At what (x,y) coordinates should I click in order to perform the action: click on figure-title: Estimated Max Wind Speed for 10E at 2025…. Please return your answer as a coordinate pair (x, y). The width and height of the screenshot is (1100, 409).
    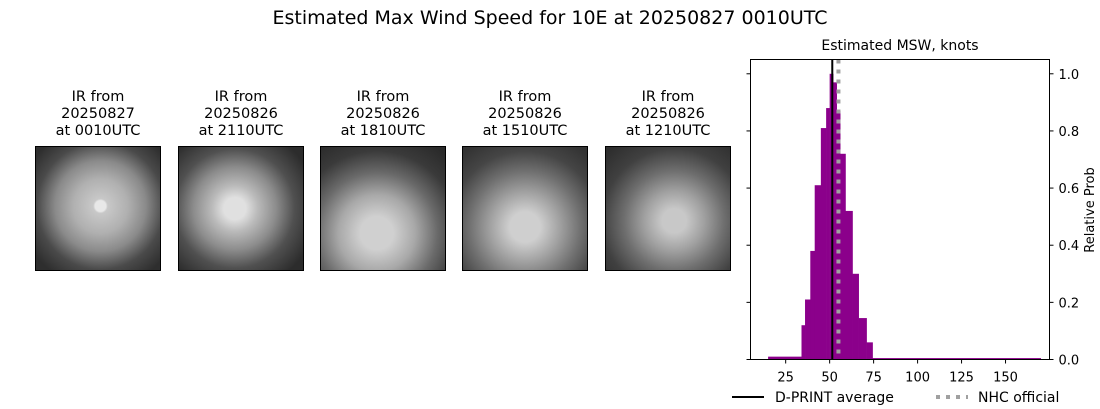
    Looking at the image, I should click on (550, 18).